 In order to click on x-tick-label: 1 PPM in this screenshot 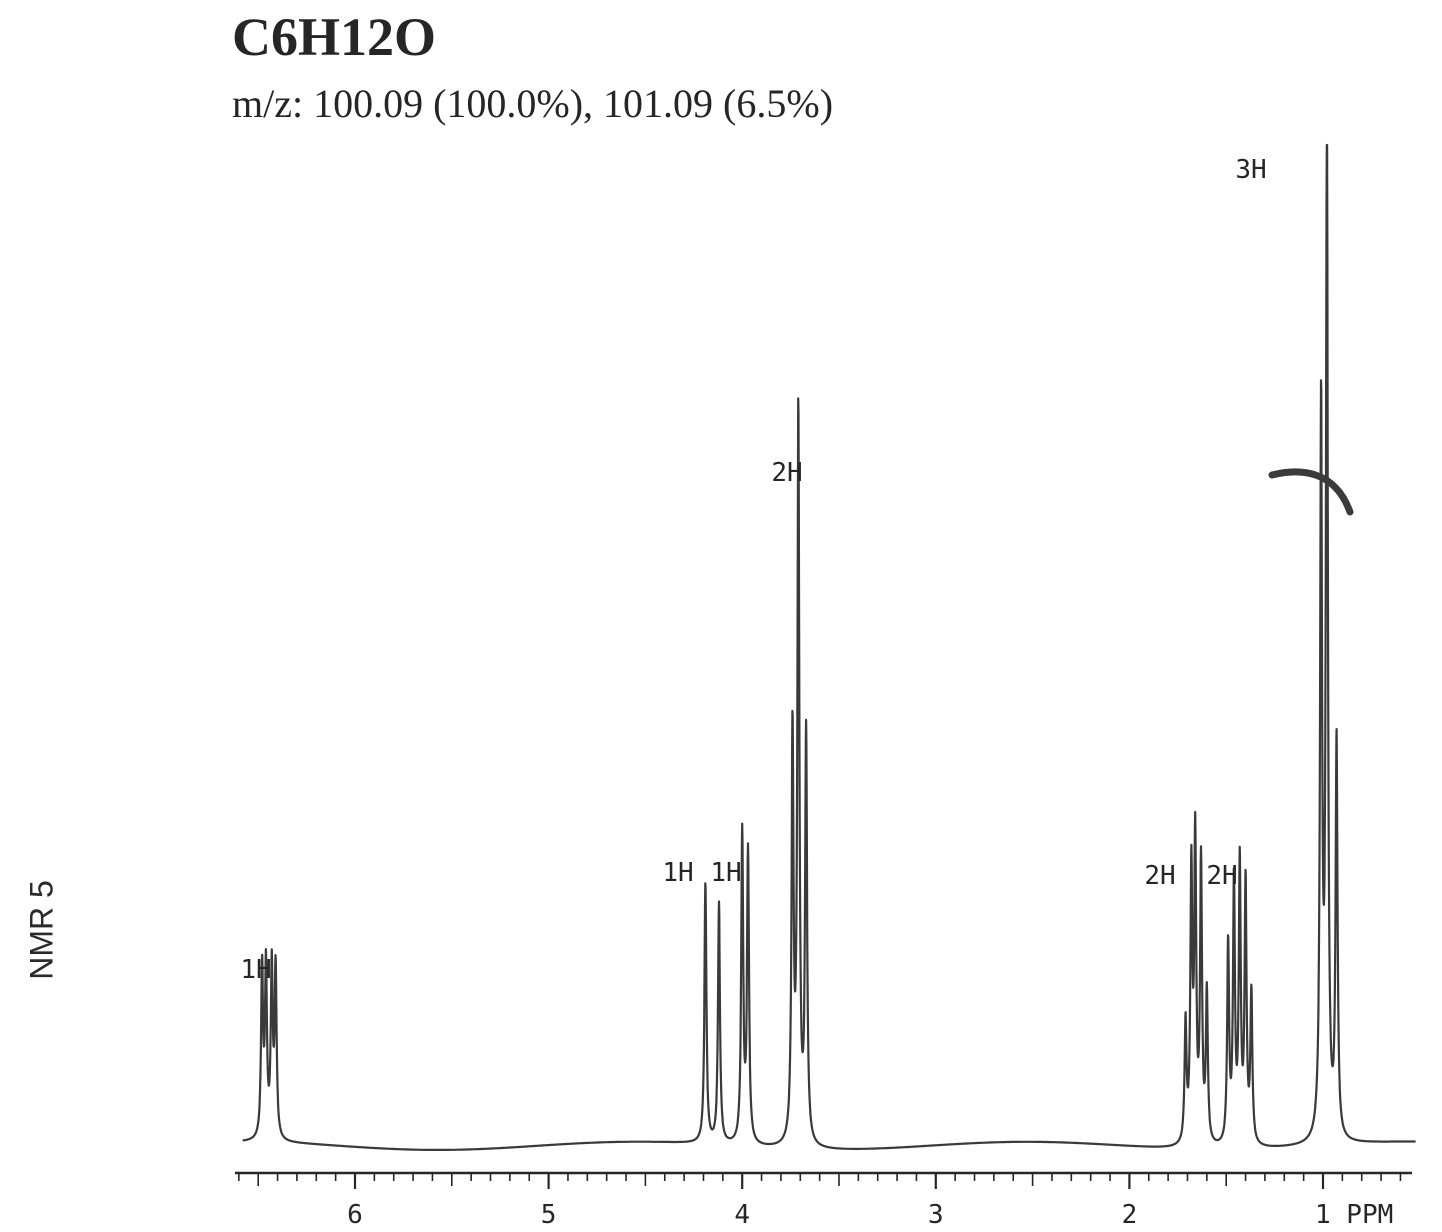, I will do `click(1354, 1215)`.